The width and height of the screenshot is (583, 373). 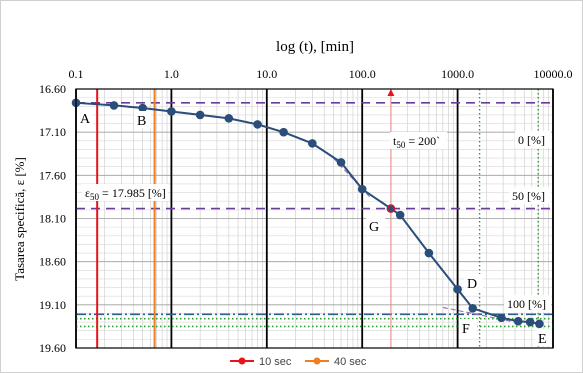 What do you see at coordinates (298, 362) in the screenshot?
I see `legend: 10 sec 40 sec` at bounding box center [298, 362].